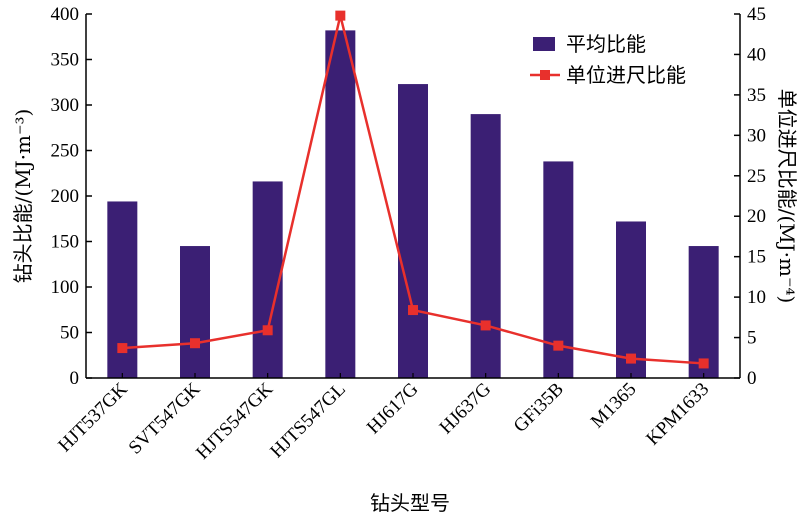 The height and width of the screenshot is (522, 800). Describe the element at coordinates (677, 414) in the screenshot. I see `x-tick-label: KPM1633` at that location.